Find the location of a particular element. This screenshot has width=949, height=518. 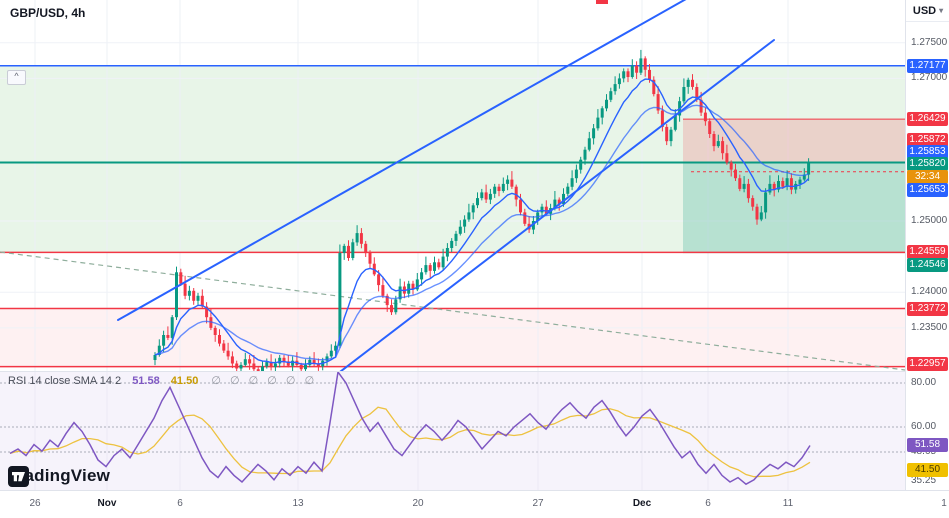

rsi-sma-value: 41.50 is located at coordinates (184, 381).